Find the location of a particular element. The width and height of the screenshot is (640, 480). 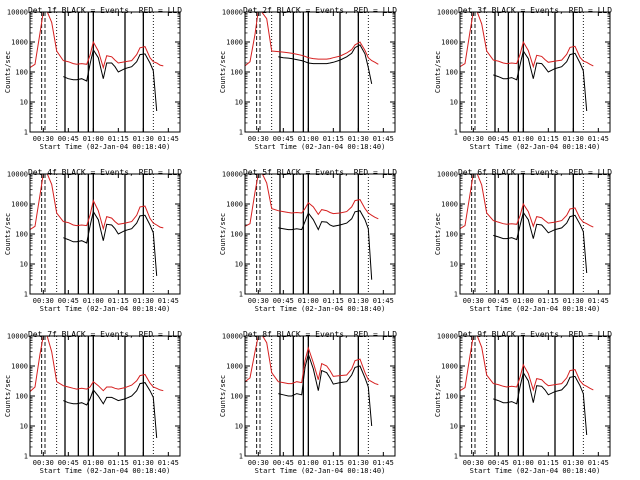

plot-title: Det 6f BLACK = Events, RED = LLD is located at coordinates (535, 172).